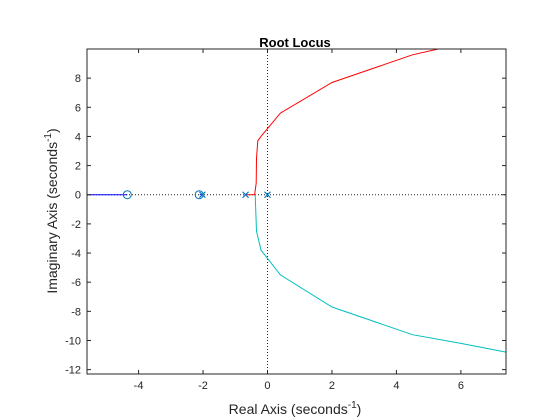  What do you see at coordinates (73, 371) in the screenshot?
I see `y-tick-label: -12` at bounding box center [73, 371].